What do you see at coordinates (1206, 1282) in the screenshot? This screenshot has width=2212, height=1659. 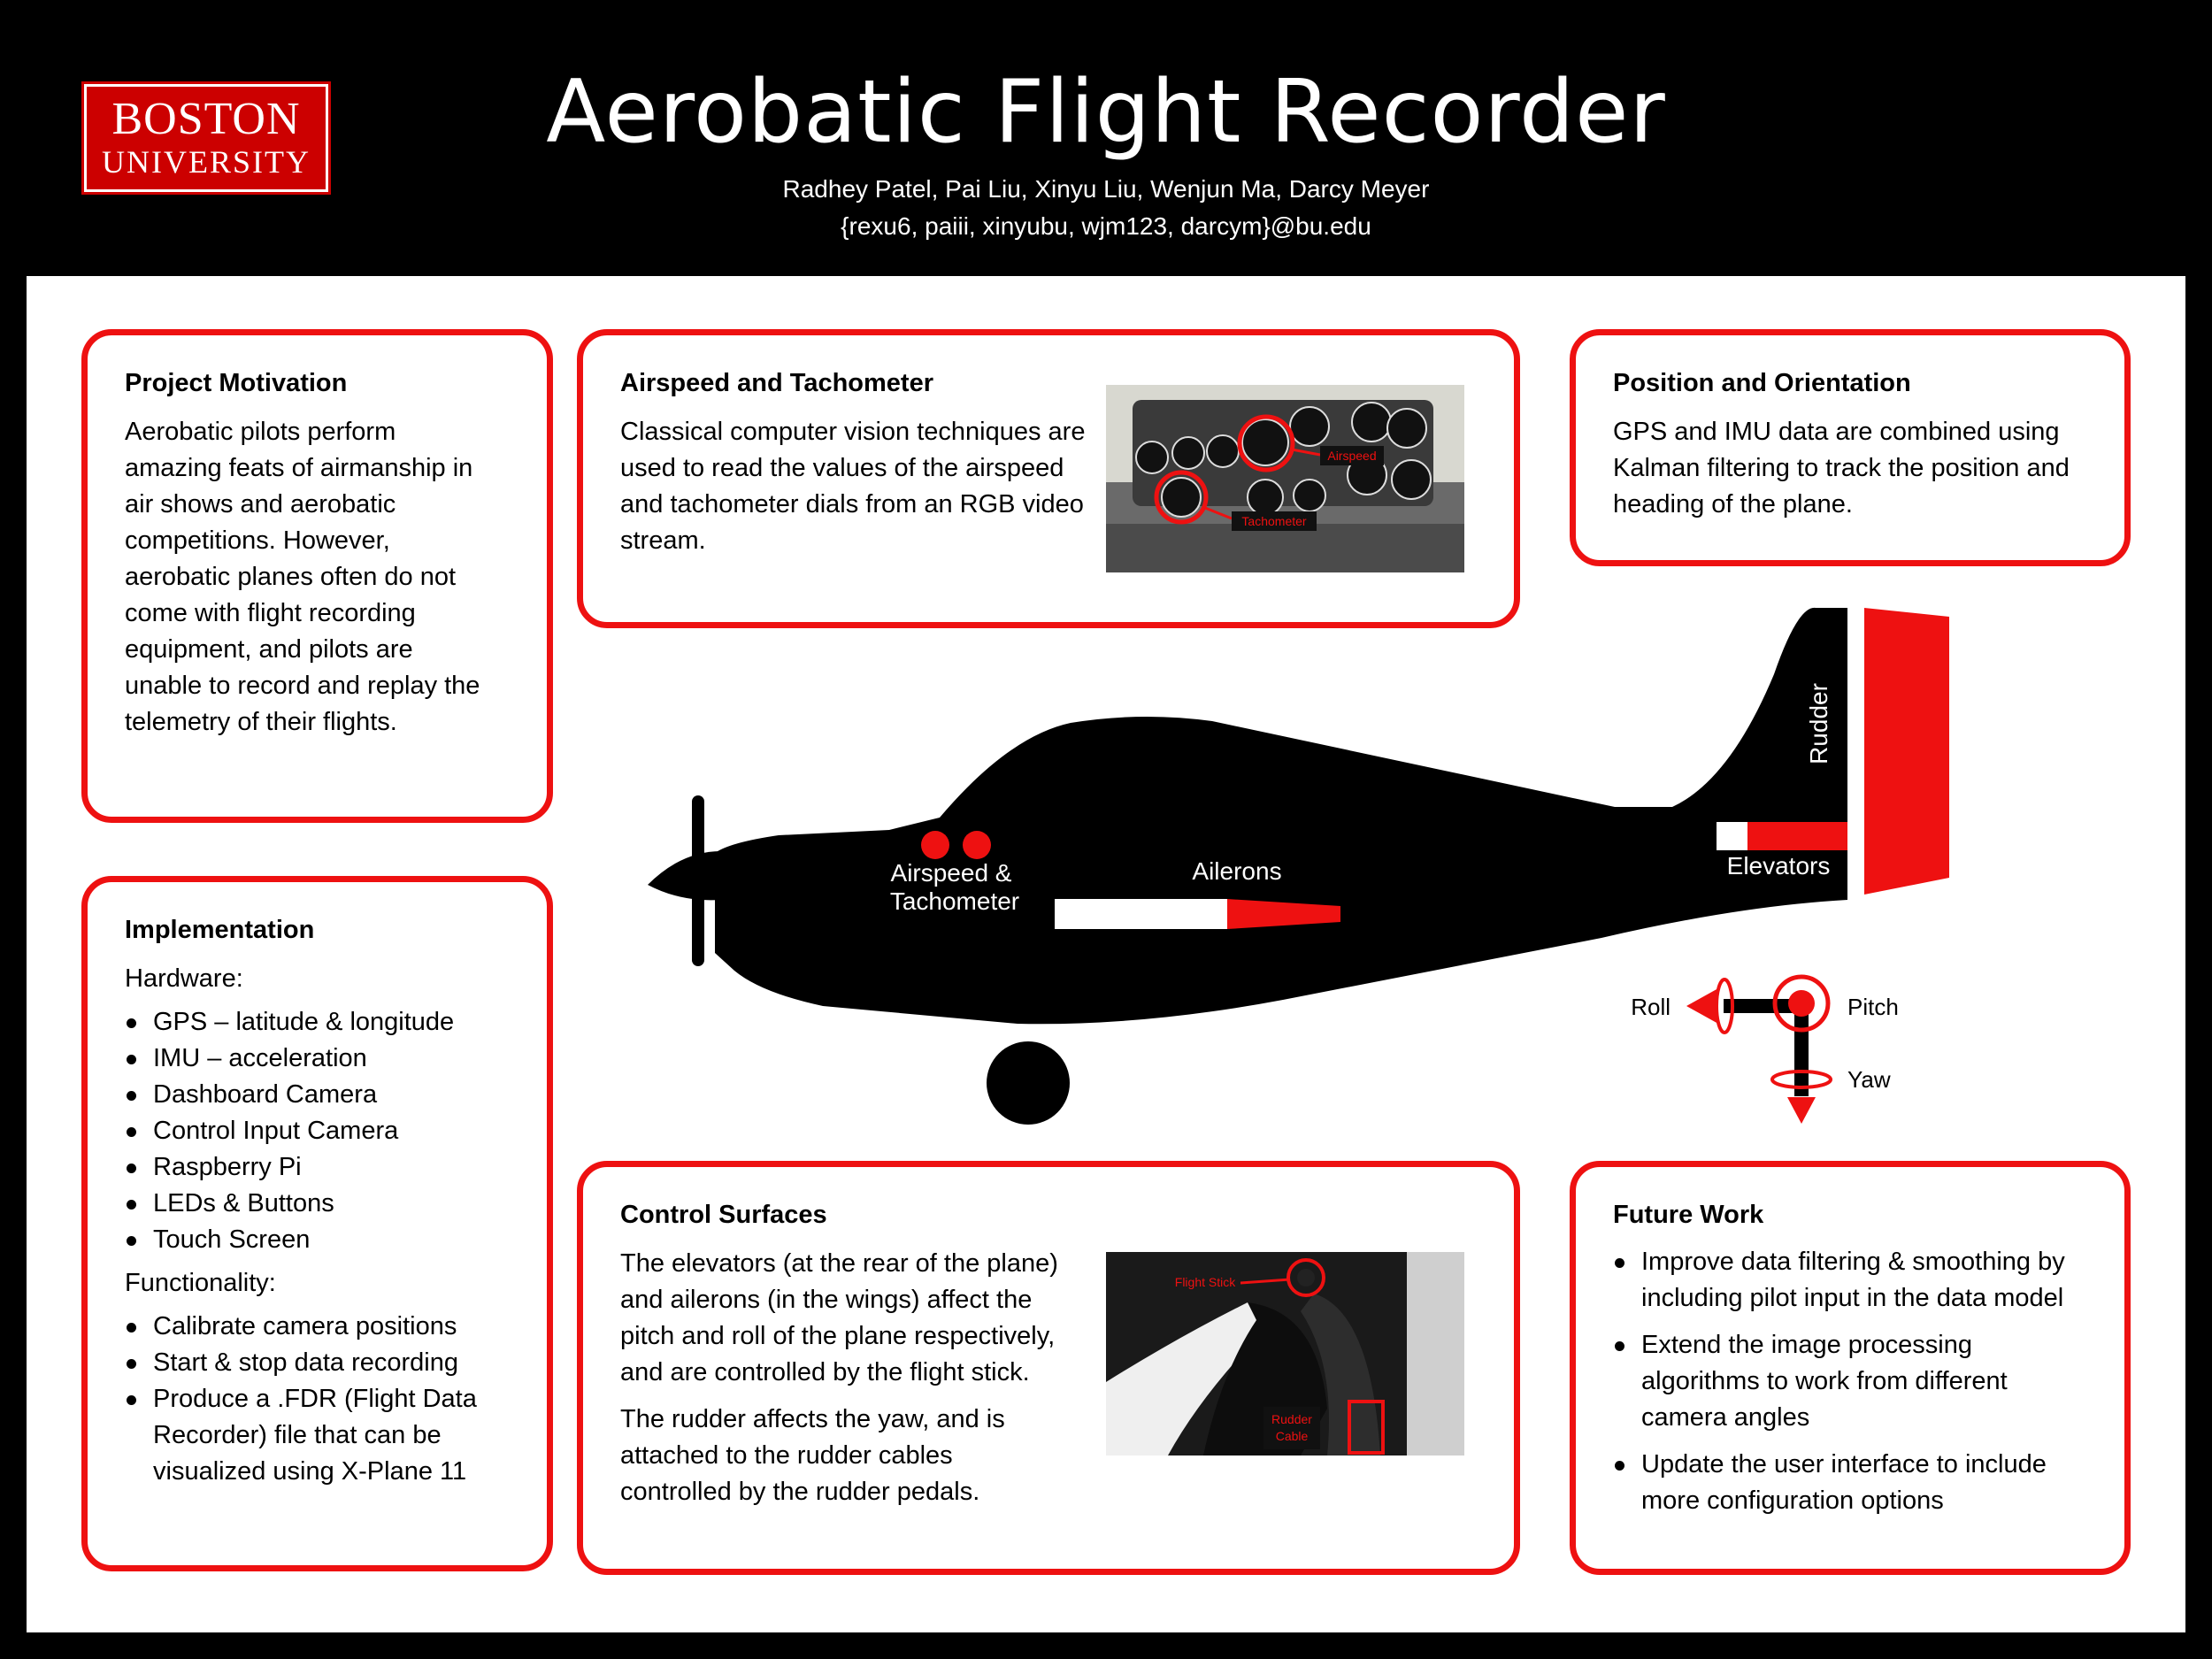 I see `flight-stick-photo-label: Flight Stick` at bounding box center [1206, 1282].